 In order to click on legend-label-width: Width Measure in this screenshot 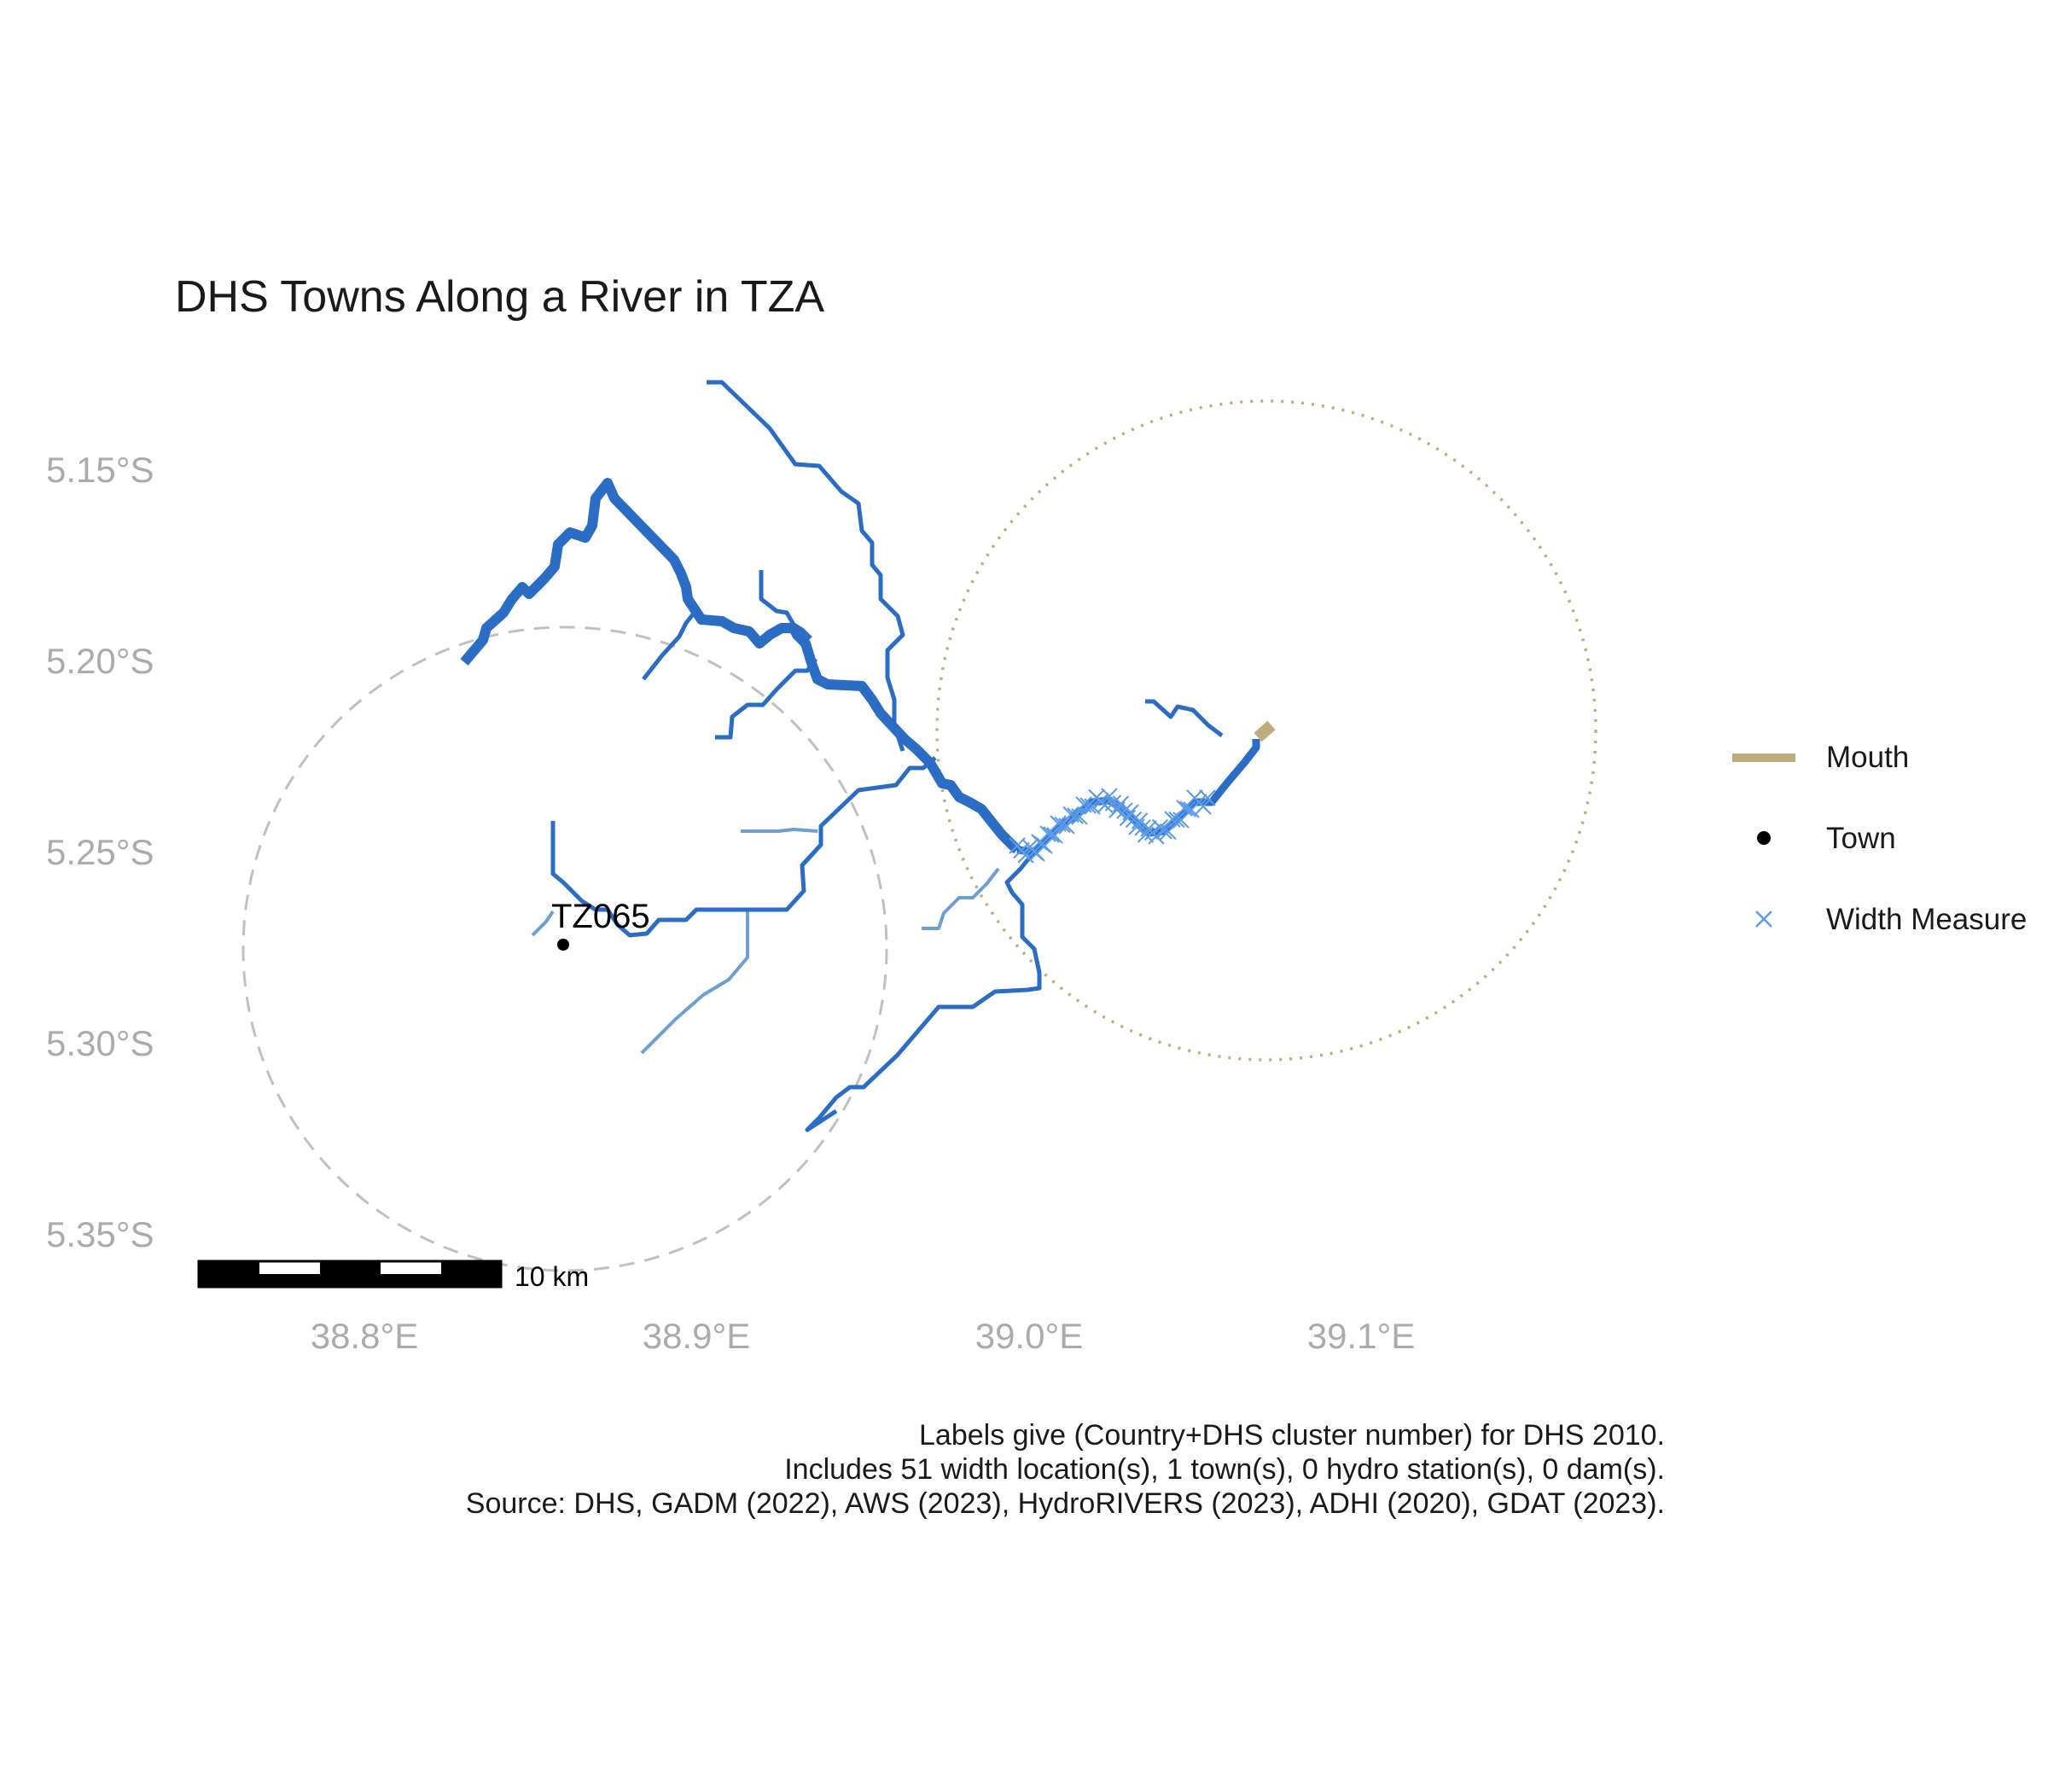, I will do `click(1927, 920)`.